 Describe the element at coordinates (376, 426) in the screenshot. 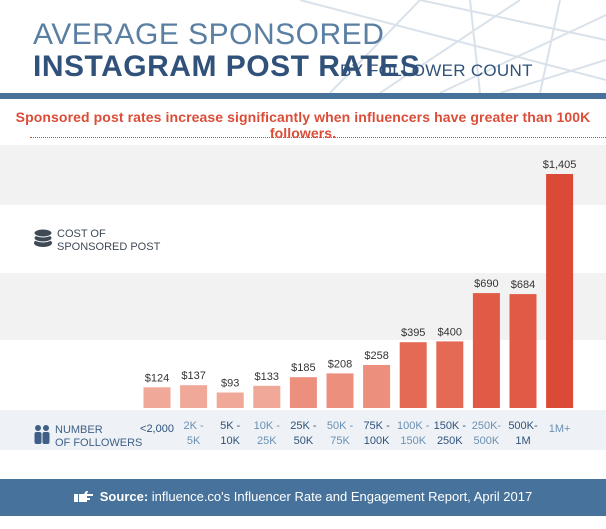

I see `category-label: 75K -` at that location.